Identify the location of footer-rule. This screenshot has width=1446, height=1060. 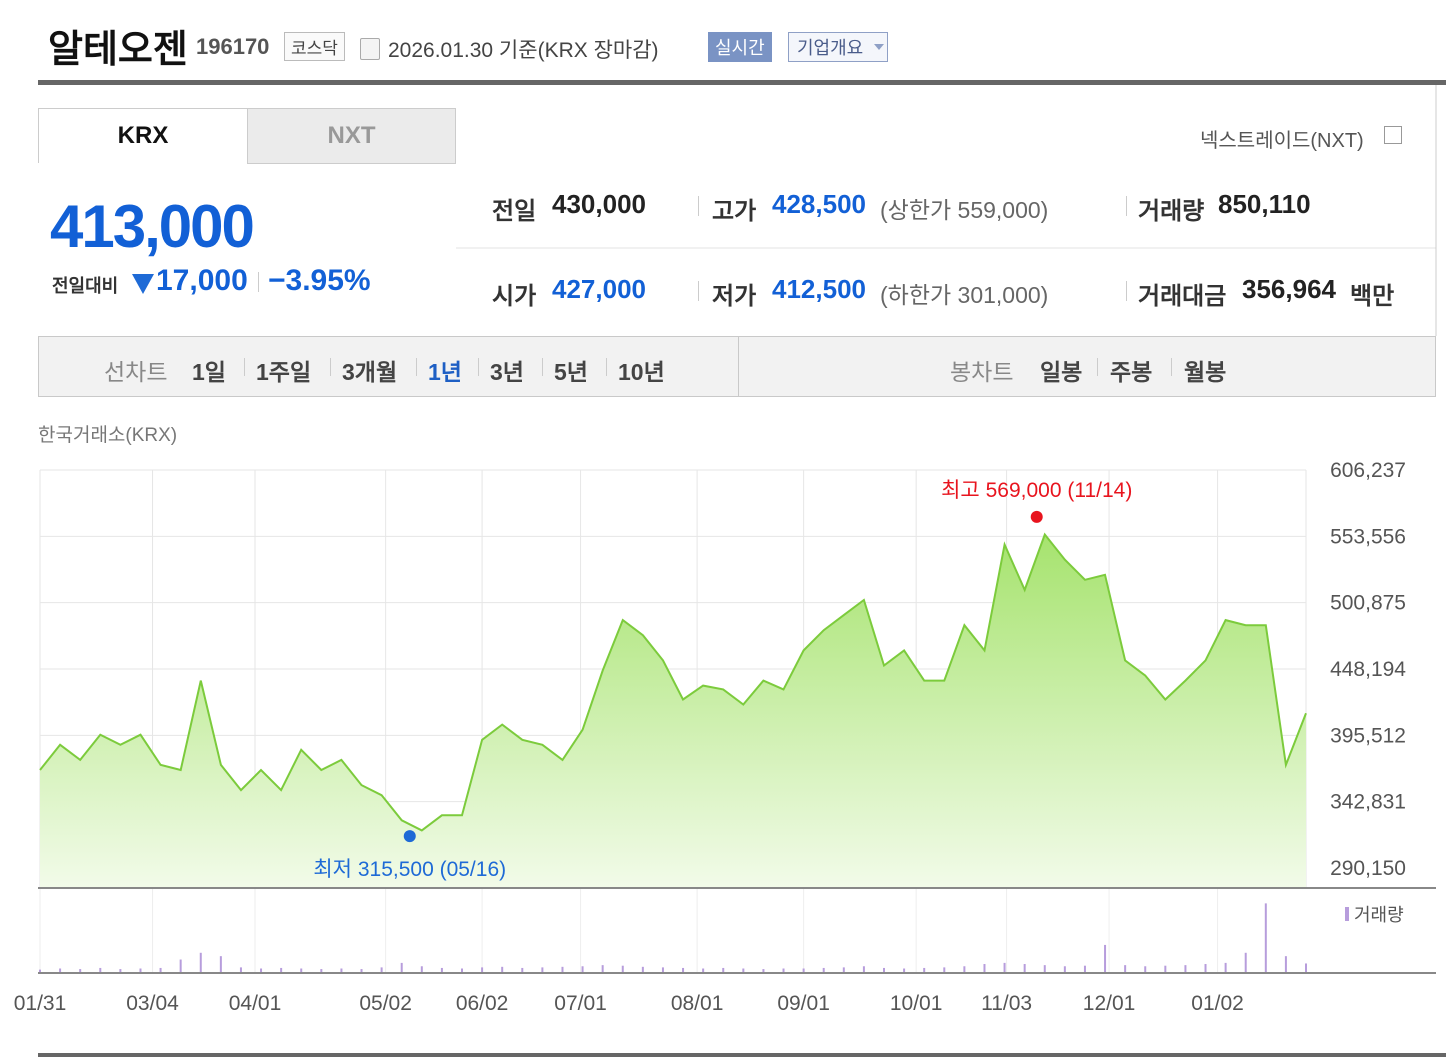
(742, 1055).